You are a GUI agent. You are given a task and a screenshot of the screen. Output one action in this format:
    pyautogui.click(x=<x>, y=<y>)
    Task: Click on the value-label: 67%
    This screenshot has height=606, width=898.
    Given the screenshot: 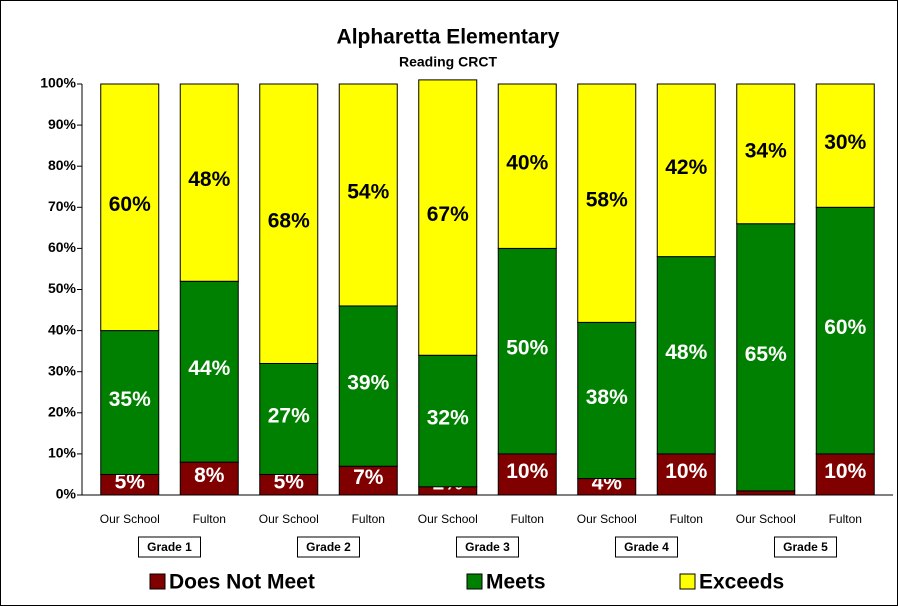 What is the action you would take?
    pyautogui.click(x=448, y=214)
    